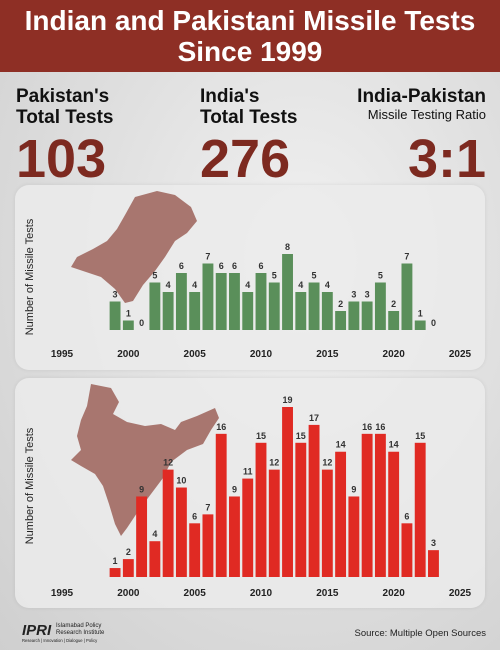 This screenshot has height=650, width=500. I want to click on logo-org-line-2: Research Institute, so click(80, 633).